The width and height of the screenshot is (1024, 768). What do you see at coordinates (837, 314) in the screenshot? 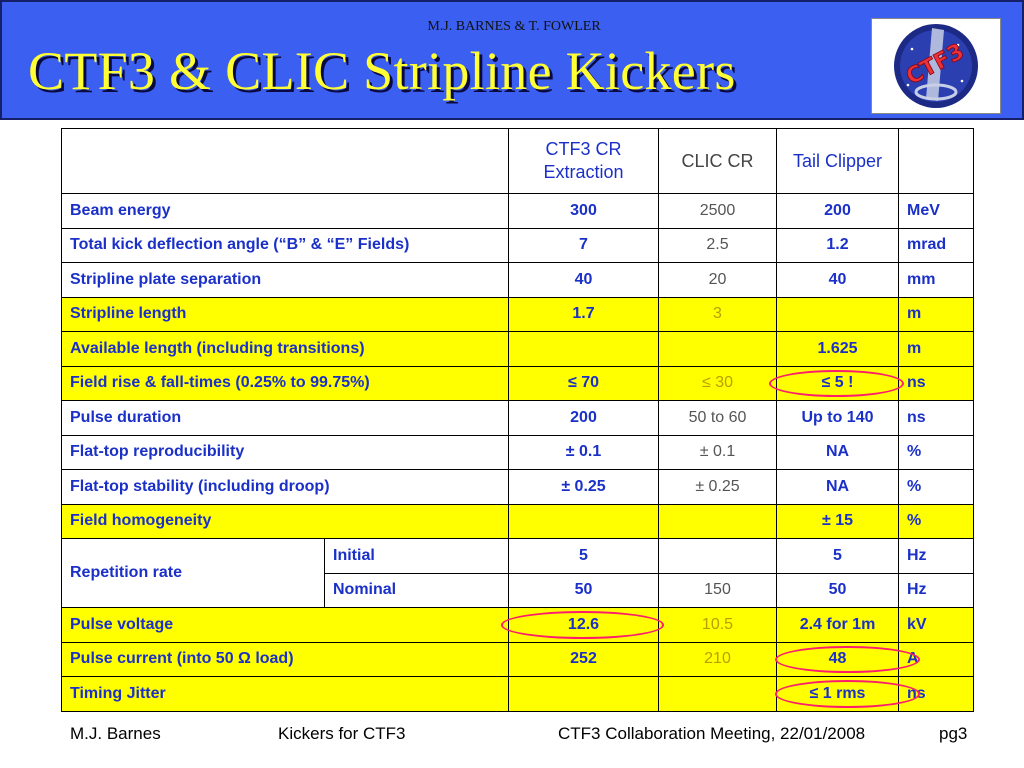
I see `cell-tail` at bounding box center [837, 314].